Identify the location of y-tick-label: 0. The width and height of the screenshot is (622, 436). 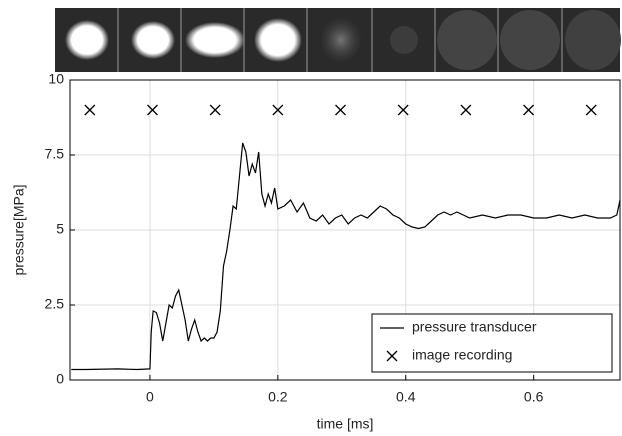
(60, 379).